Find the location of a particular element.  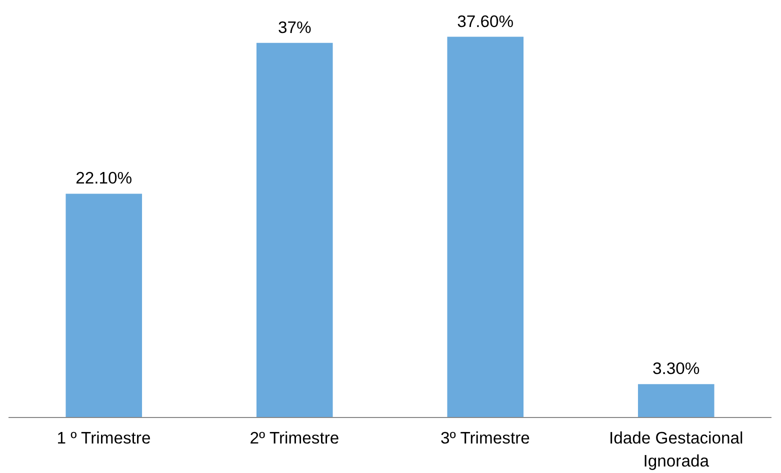

data-label: 22.10% is located at coordinates (104, 178).